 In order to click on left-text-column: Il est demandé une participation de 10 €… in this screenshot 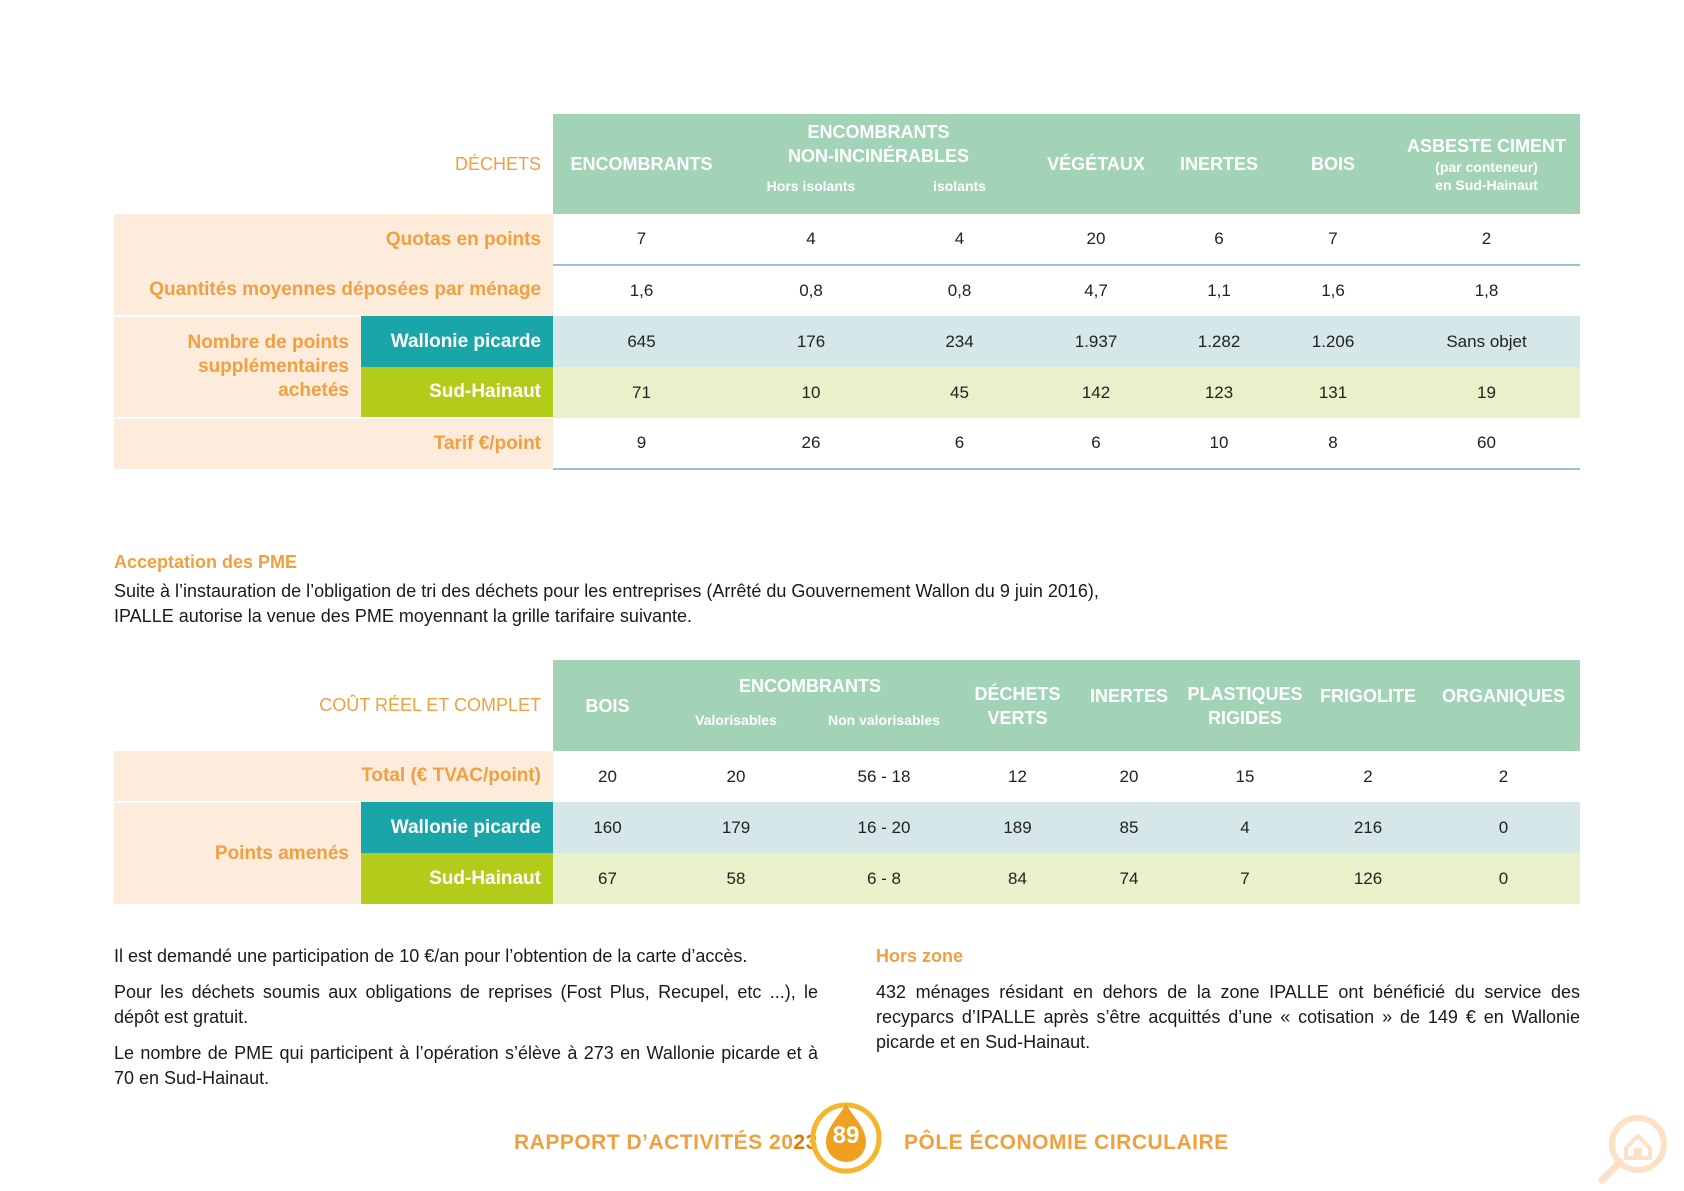, I will do `click(466, 1017)`.